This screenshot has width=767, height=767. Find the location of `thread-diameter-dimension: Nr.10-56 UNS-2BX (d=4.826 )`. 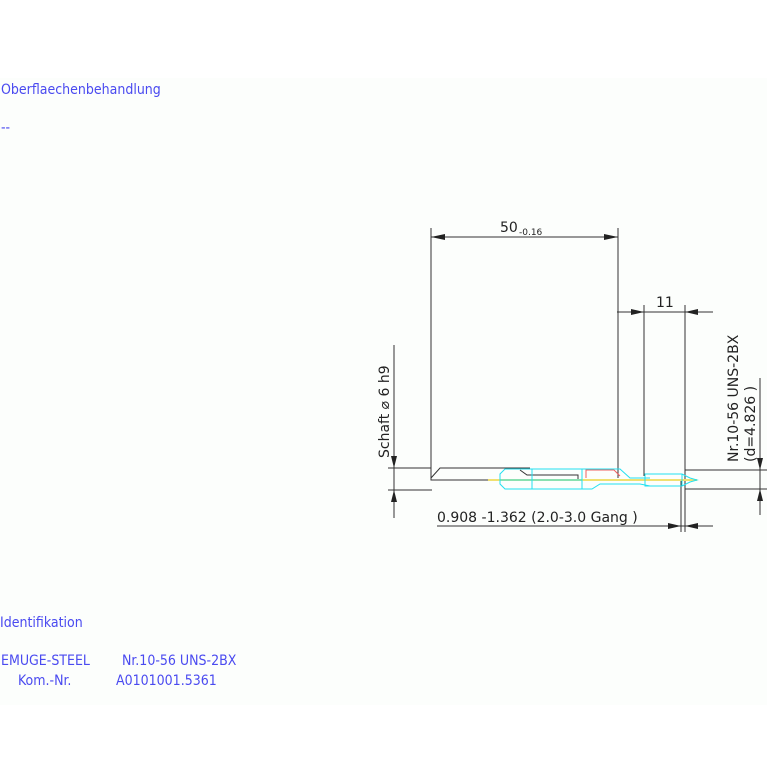

thread-diameter-dimension: Nr.10-56 UNS-2BX (d=4.826 ) is located at coordinates (726, 424).